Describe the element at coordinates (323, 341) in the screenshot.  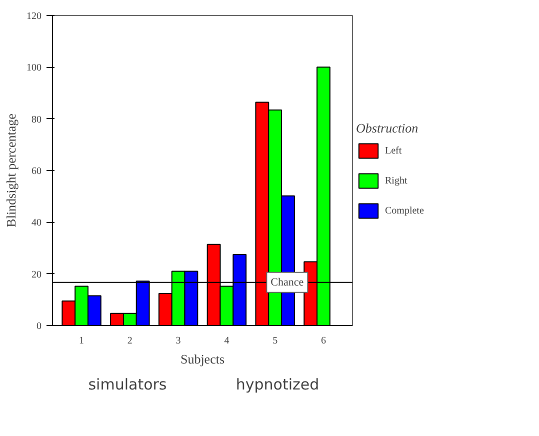
I see `x-tick-label: 6` at that location.